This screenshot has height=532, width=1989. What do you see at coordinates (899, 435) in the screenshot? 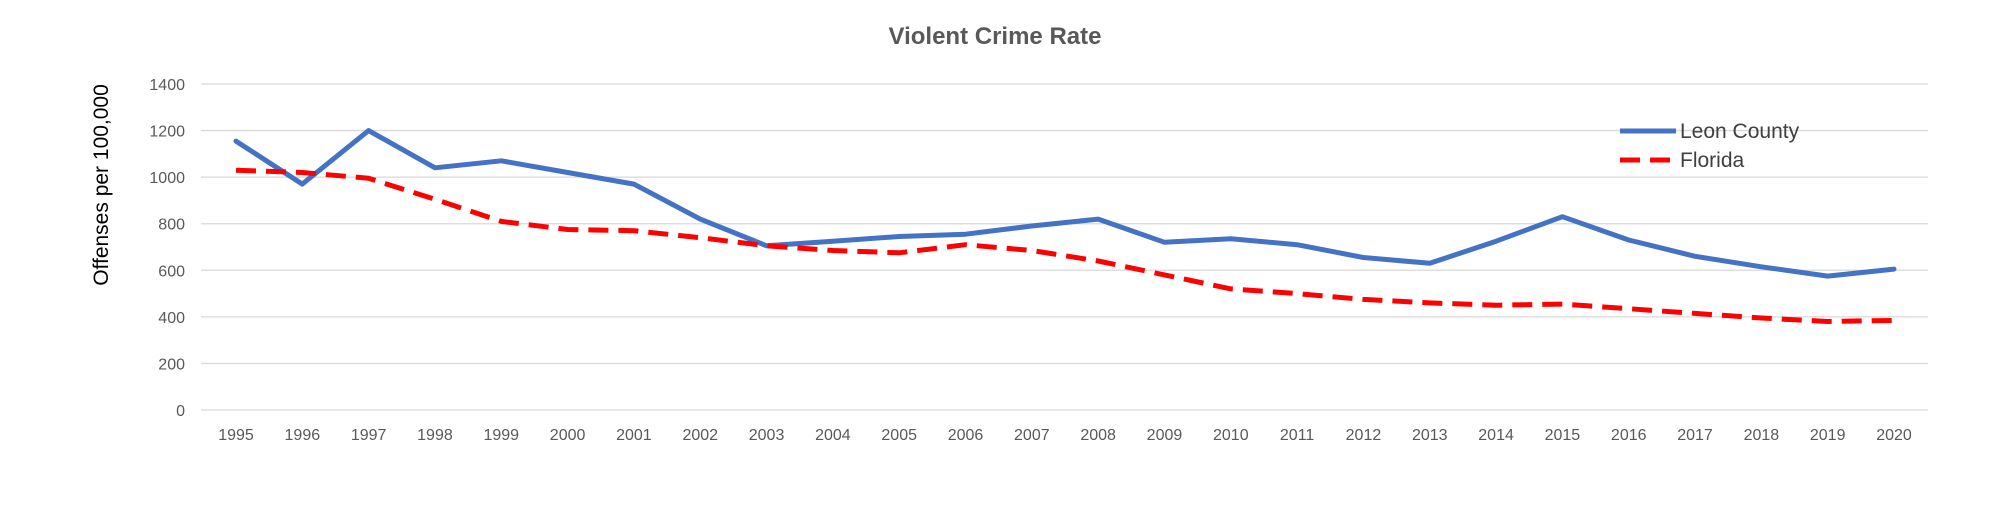
I see `x-tick-label: 2005` at bounding box center [899, 435].